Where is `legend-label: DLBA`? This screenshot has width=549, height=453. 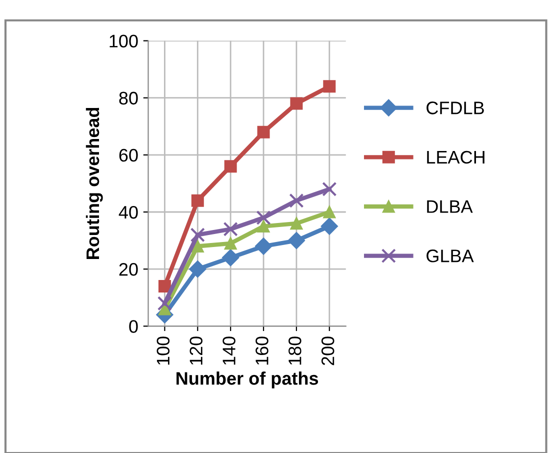
legend-label: DLBA is located at coordinates (450, 206).